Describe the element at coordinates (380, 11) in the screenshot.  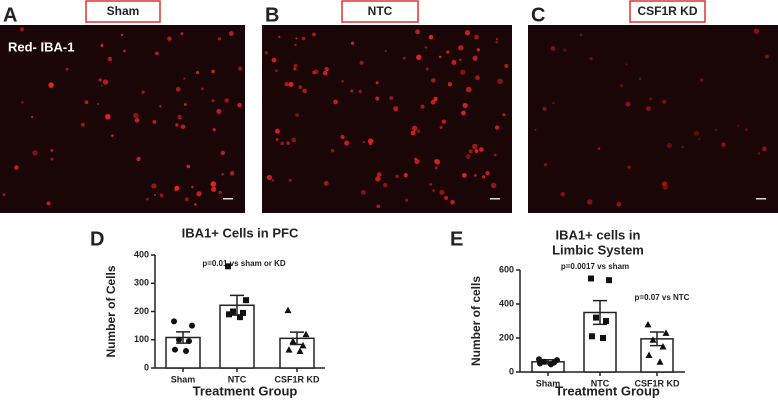
I see `label-box` at that location.